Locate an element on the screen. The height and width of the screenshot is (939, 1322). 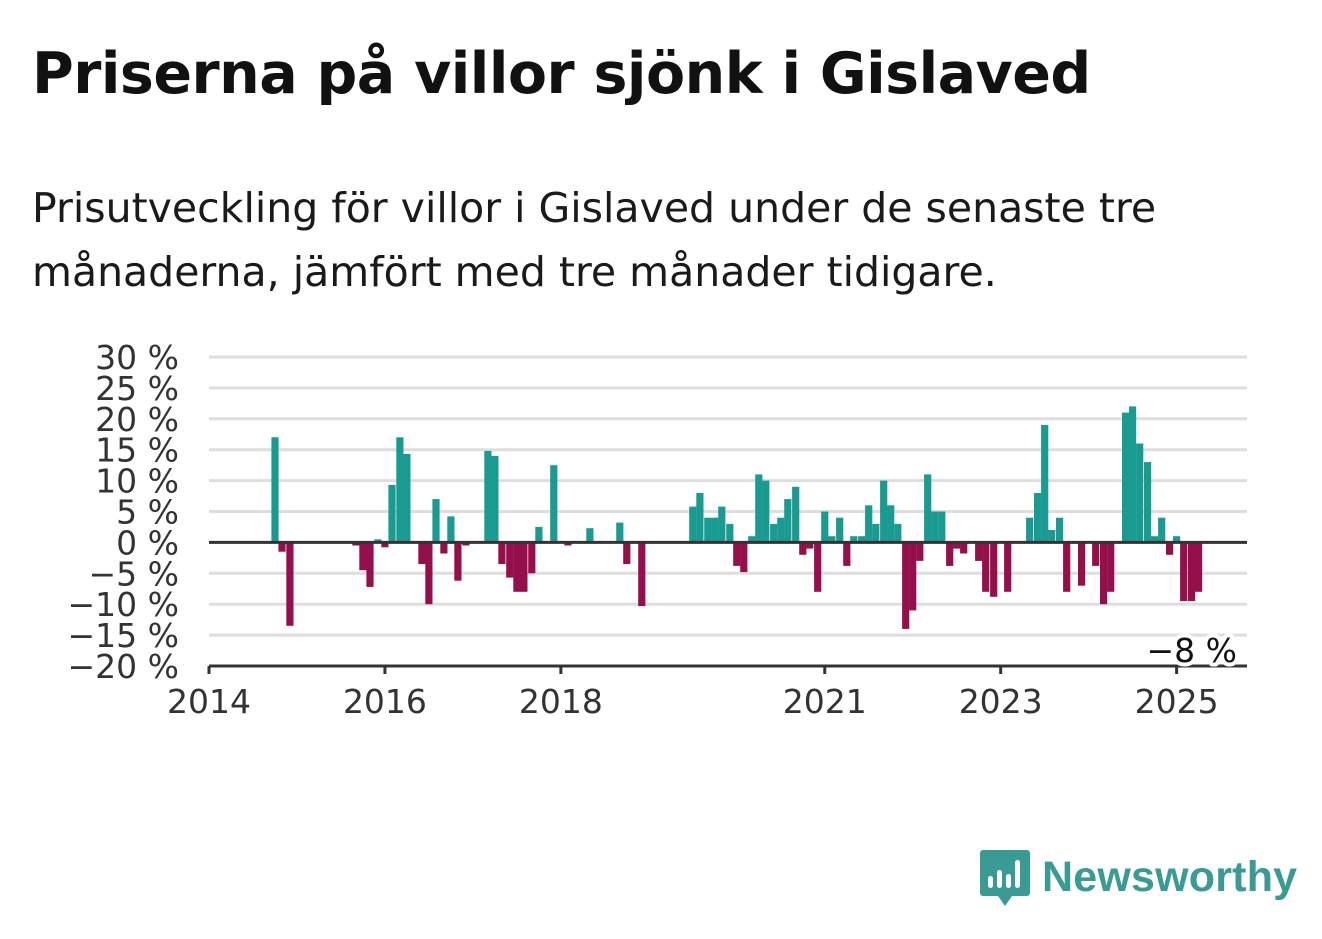
logo-text: Newsworthy is located at coordinates (1170, 876).